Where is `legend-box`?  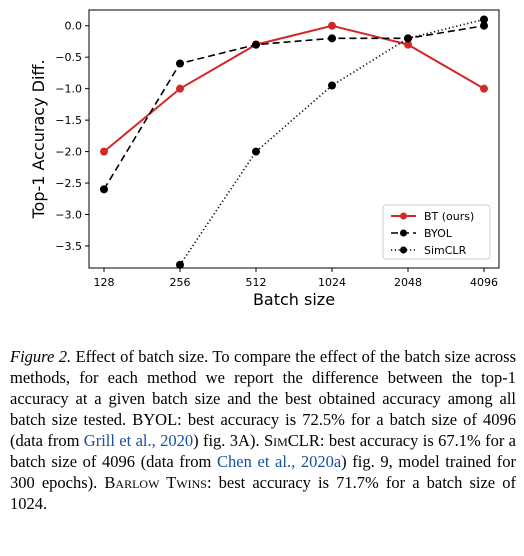
legend-box is located at coordinates (436, 232).